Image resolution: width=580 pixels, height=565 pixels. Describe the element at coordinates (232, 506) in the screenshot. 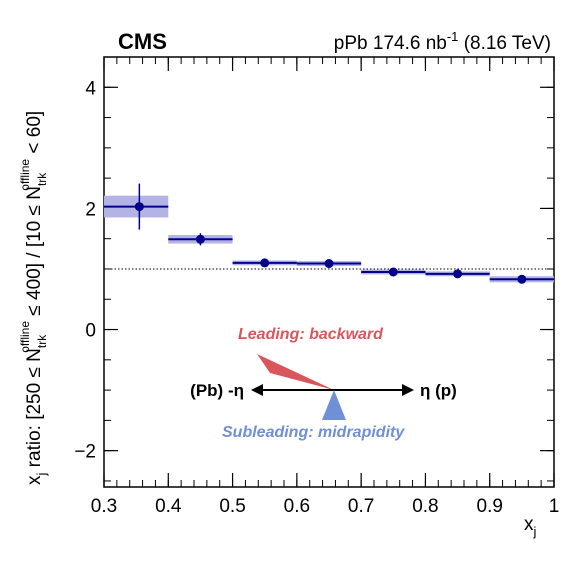

I see `x-tick-label: 0.5` at that location.